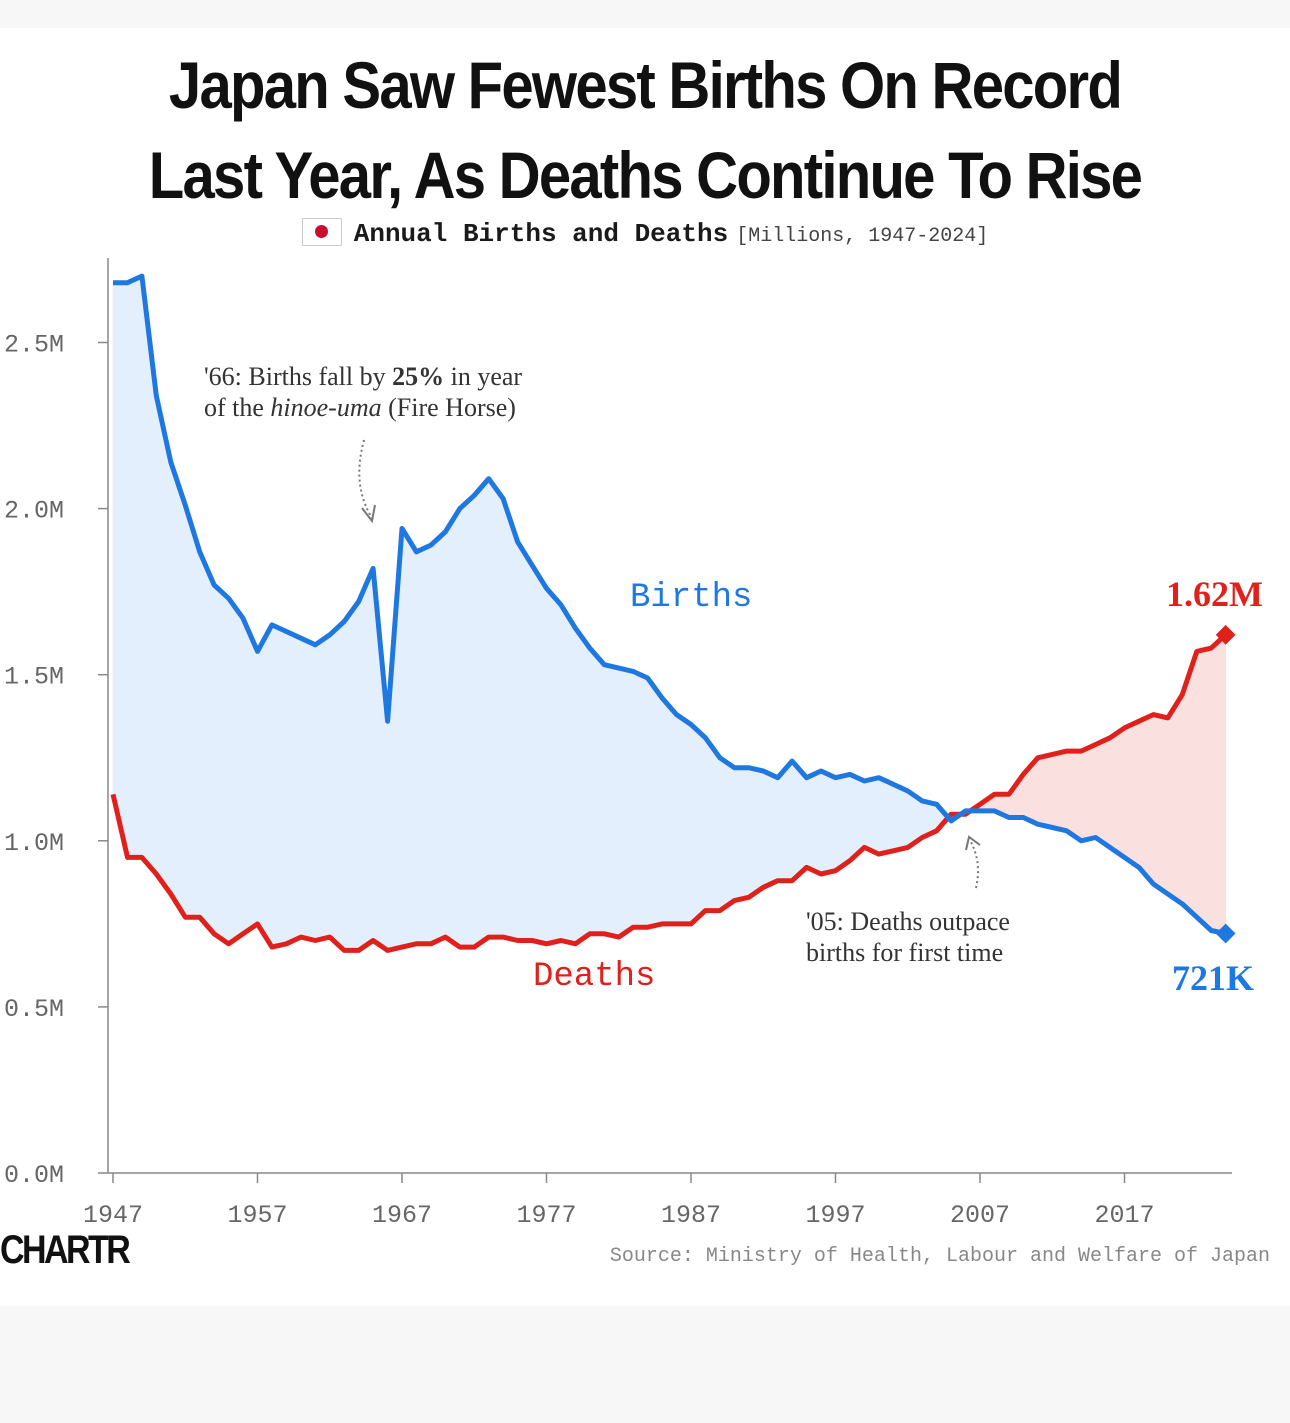 The image size is (1290, 1423). Describe the element at coordinates (691, 598) in the screenshot. I see `births-series-label: Births` at that location.